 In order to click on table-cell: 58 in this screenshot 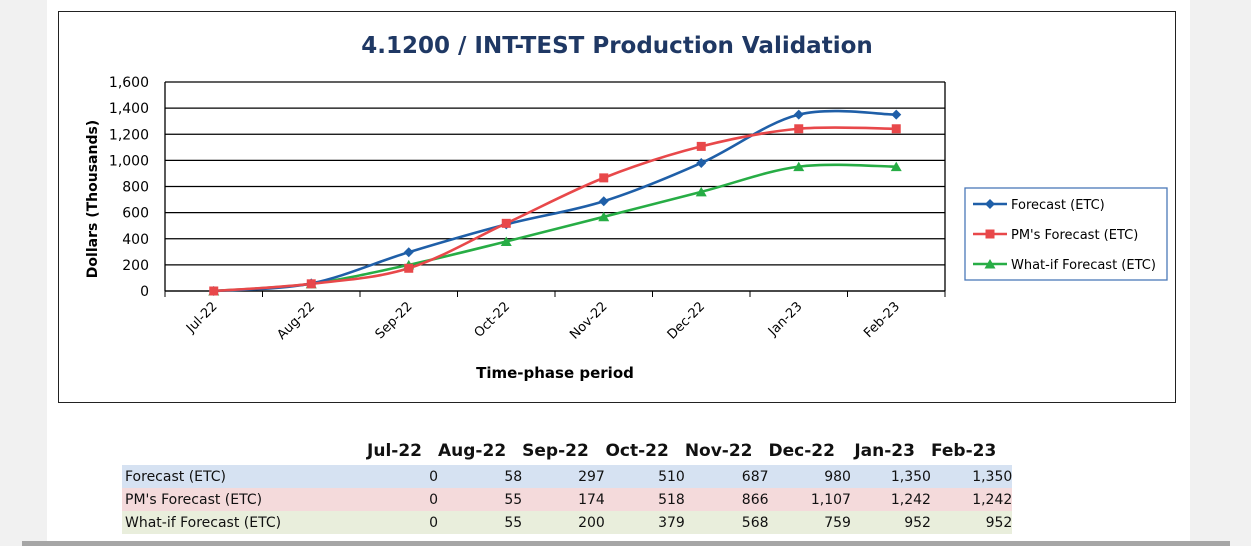, I will do `click(480, 476)`.